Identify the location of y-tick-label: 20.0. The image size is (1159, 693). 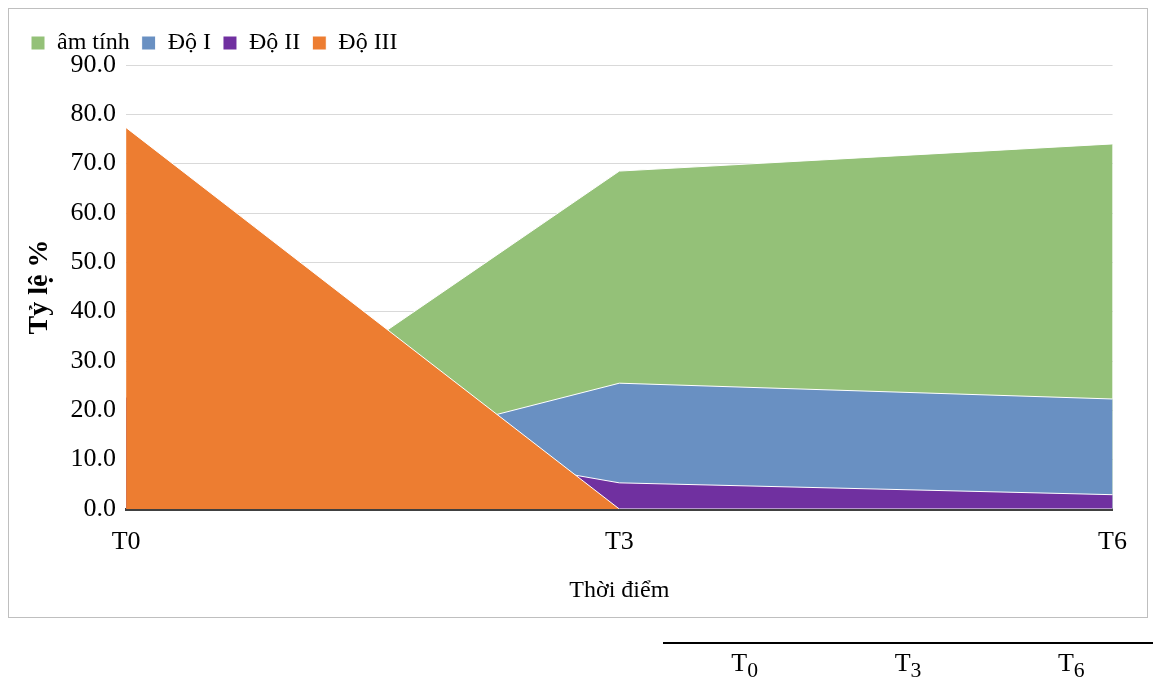
(93, 409).